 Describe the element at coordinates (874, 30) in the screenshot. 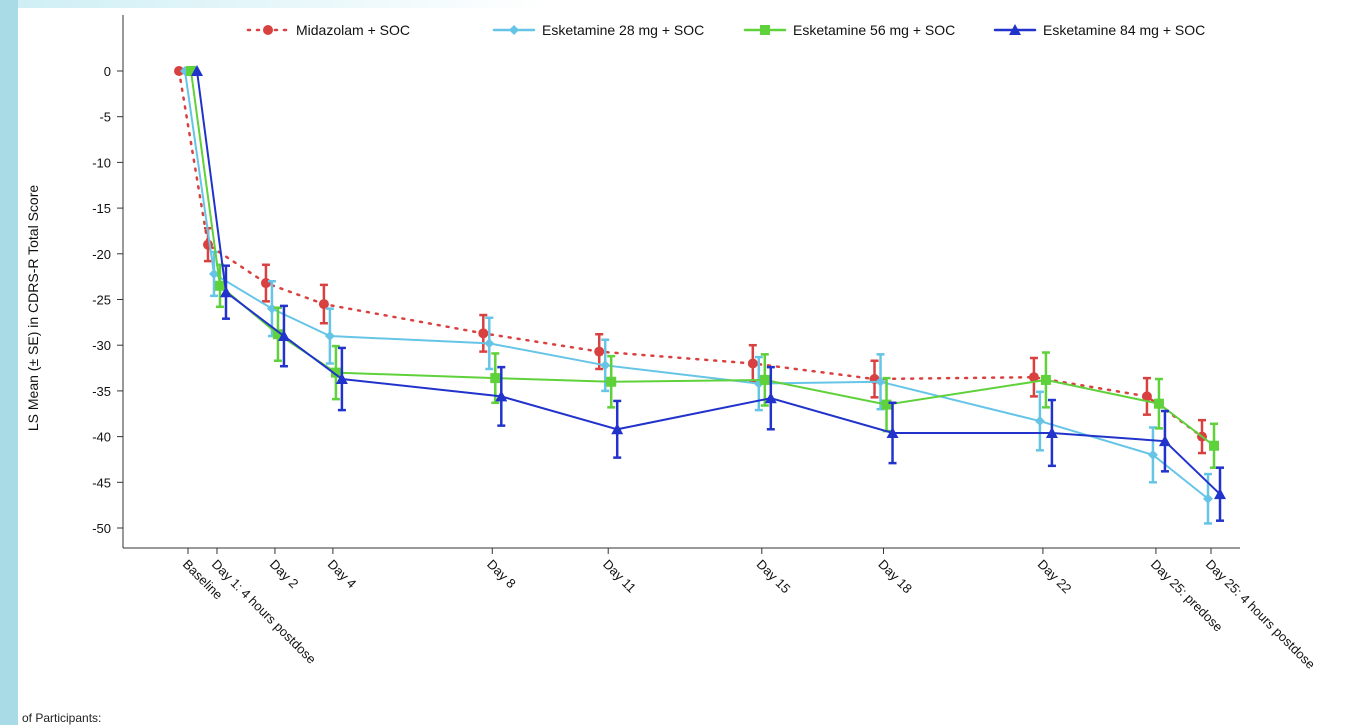

I see `legend-label: Esketamine 56 mg + SOC` at that location.